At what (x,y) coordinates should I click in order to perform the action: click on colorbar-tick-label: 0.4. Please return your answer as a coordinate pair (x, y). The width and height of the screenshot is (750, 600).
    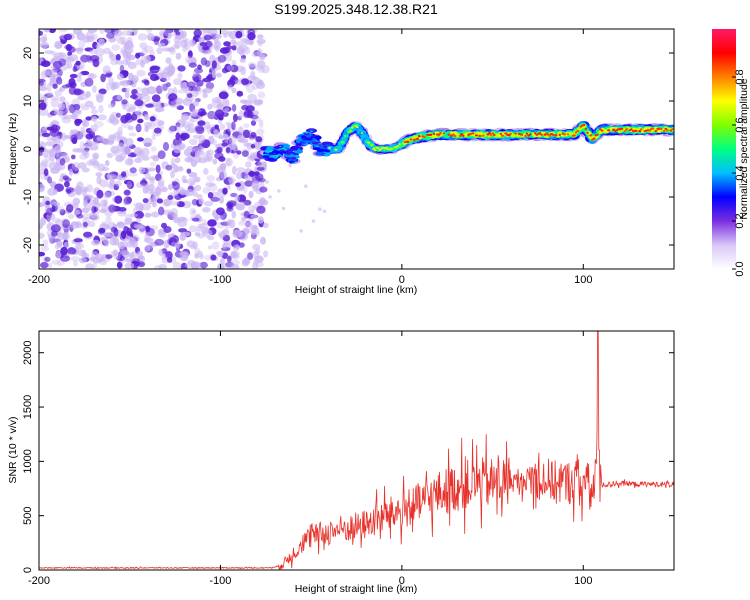
    Looking at the image, I should click on (740, 172).